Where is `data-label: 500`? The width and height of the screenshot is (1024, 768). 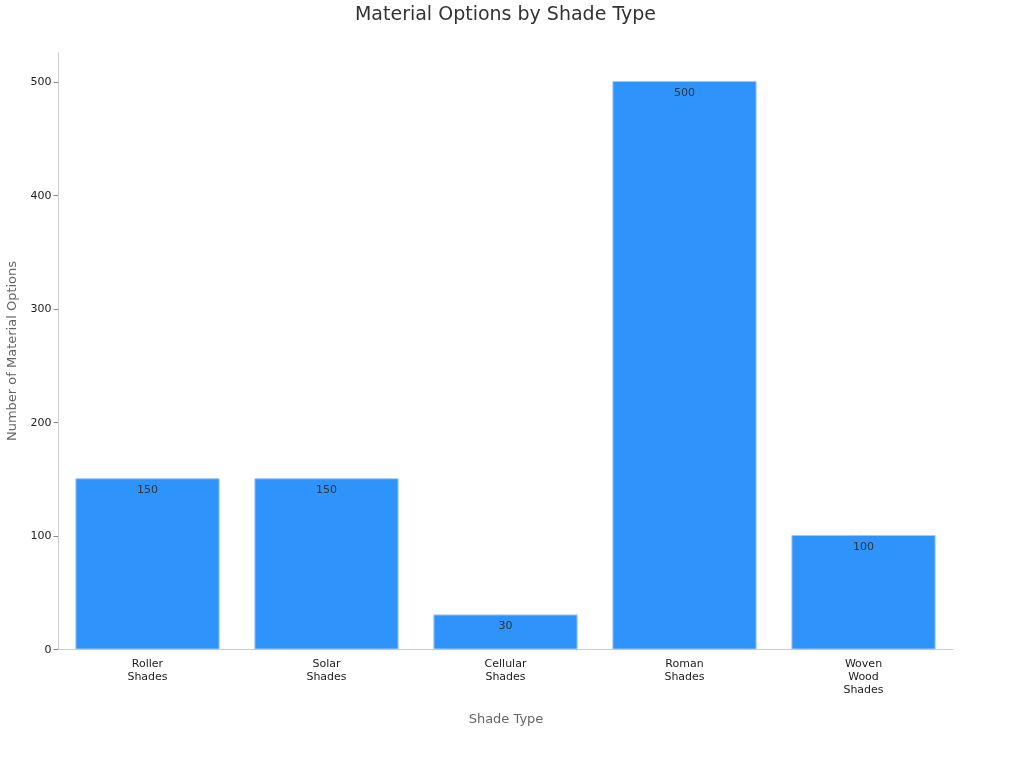
data-label: 500 is located at coordinates (684, 92).